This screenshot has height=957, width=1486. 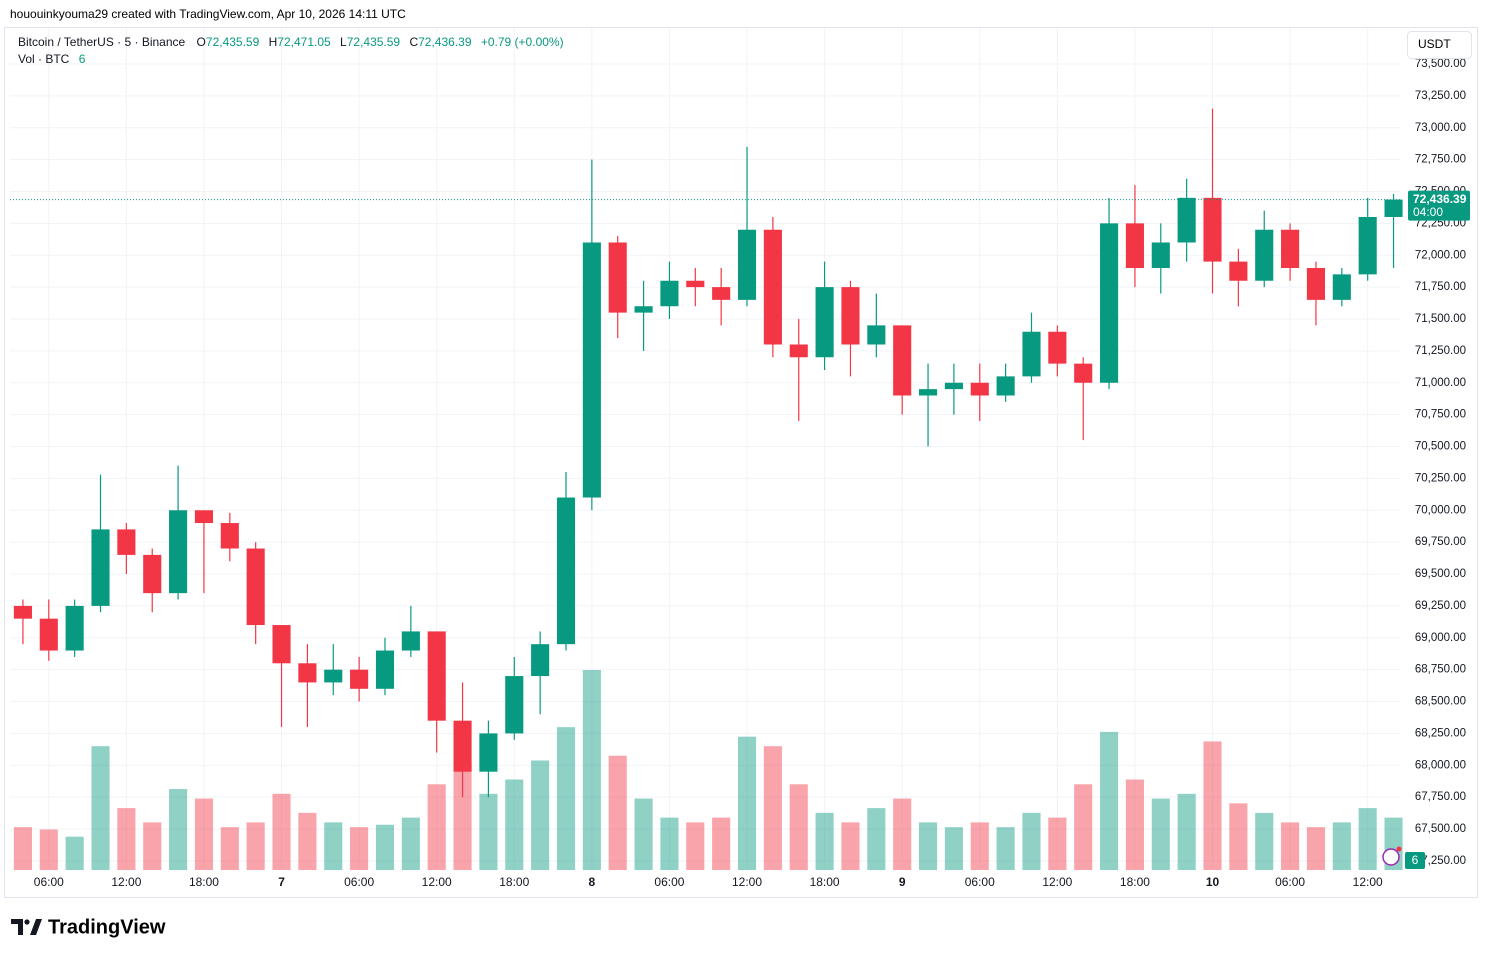 I want to click on alert-icon, so click(x=1391, y=857).